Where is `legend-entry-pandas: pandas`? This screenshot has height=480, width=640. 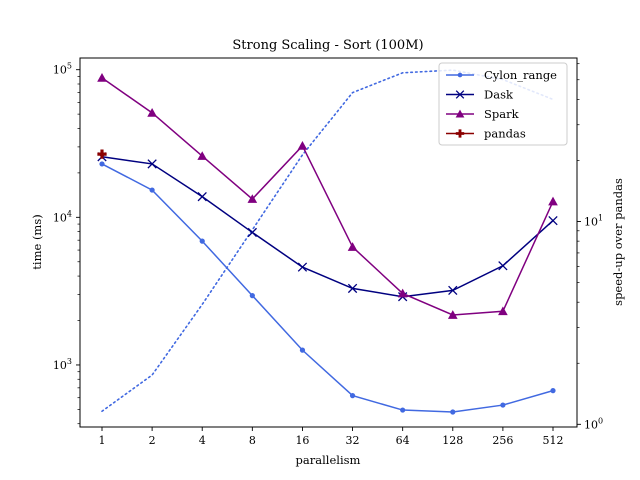
legend-entry-pandas: pandas is located at coordinates (486, 134).